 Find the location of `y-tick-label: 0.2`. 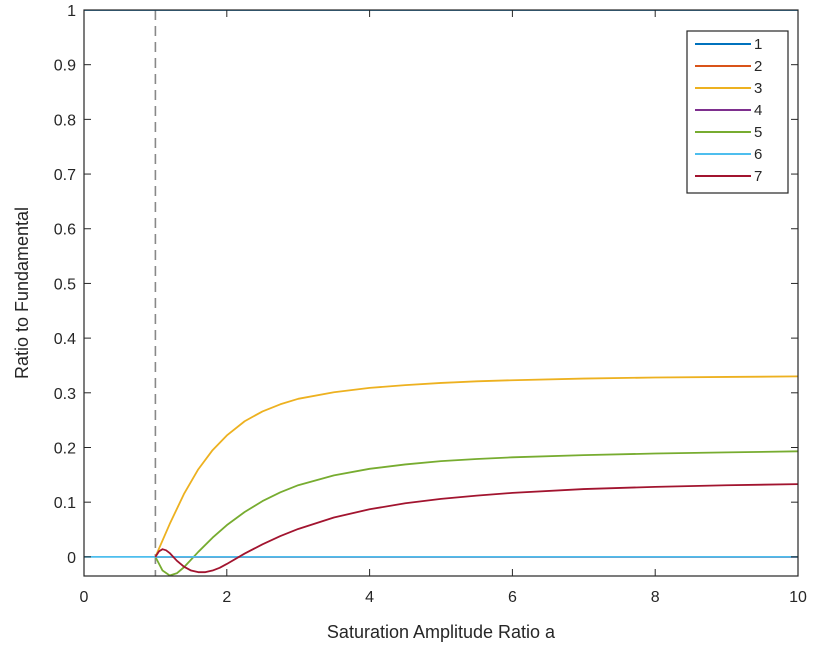

y-tick-label: 0.2 is located at coordinates (65, 448).